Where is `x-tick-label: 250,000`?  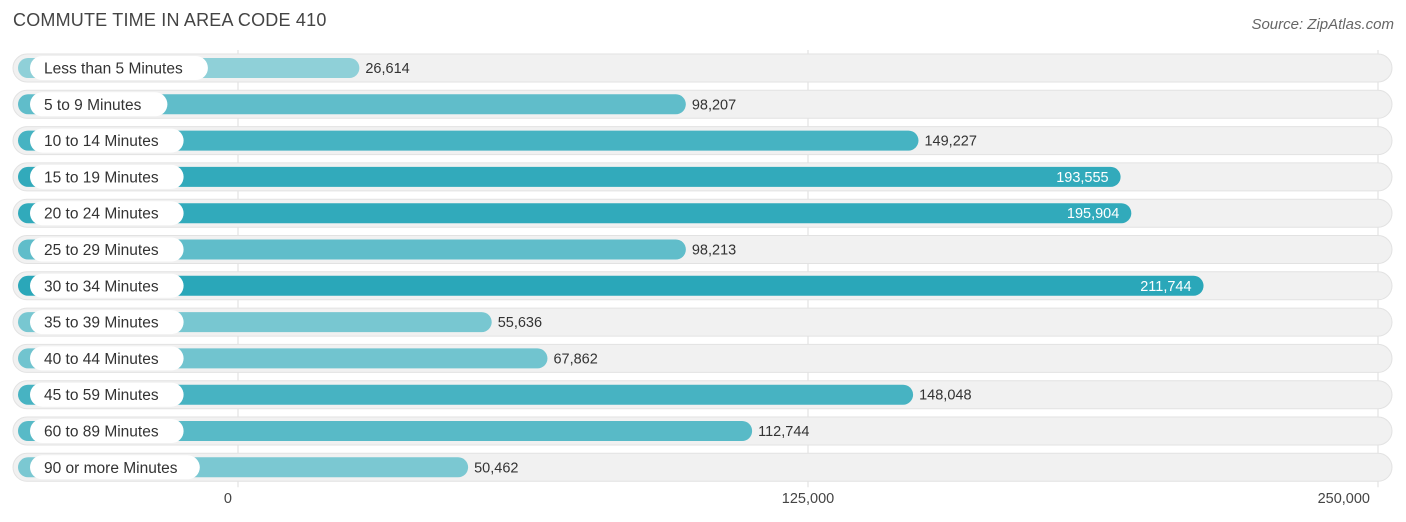
x-tick-label: 250,000 is located at coordinates (1344, 499).